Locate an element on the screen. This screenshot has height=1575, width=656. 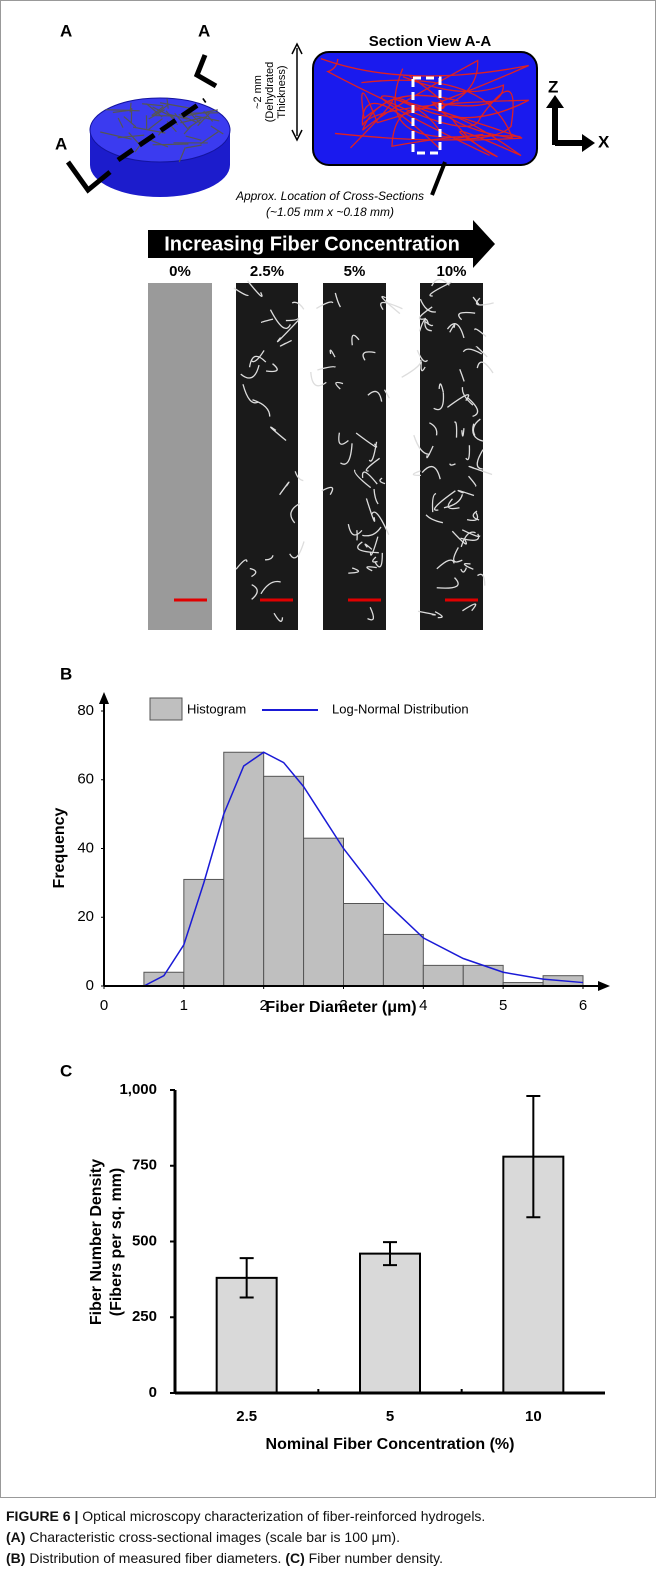
cross-section-box is located at coordinates (426, 115).